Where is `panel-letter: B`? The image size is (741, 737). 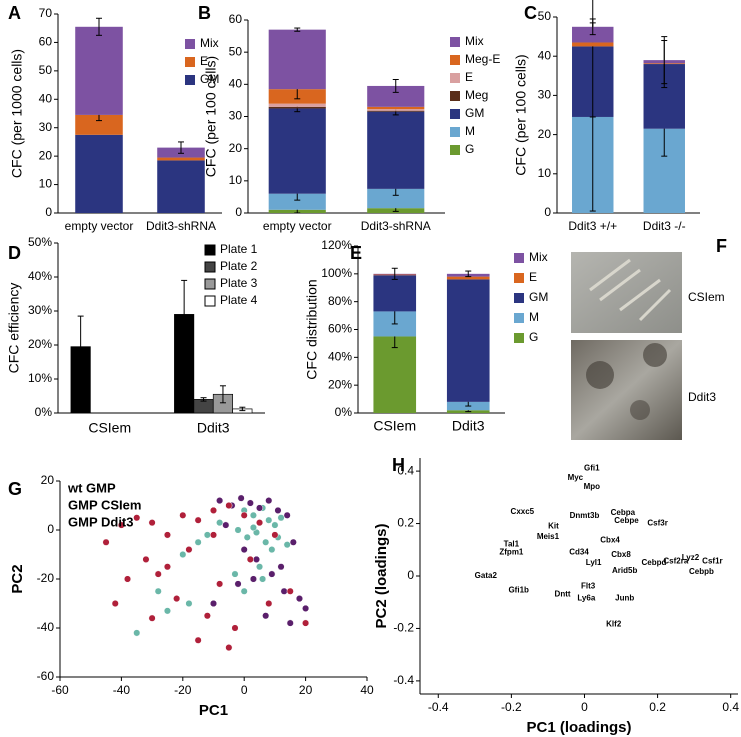 panel-letter: B is located at coordinates (204, 13).